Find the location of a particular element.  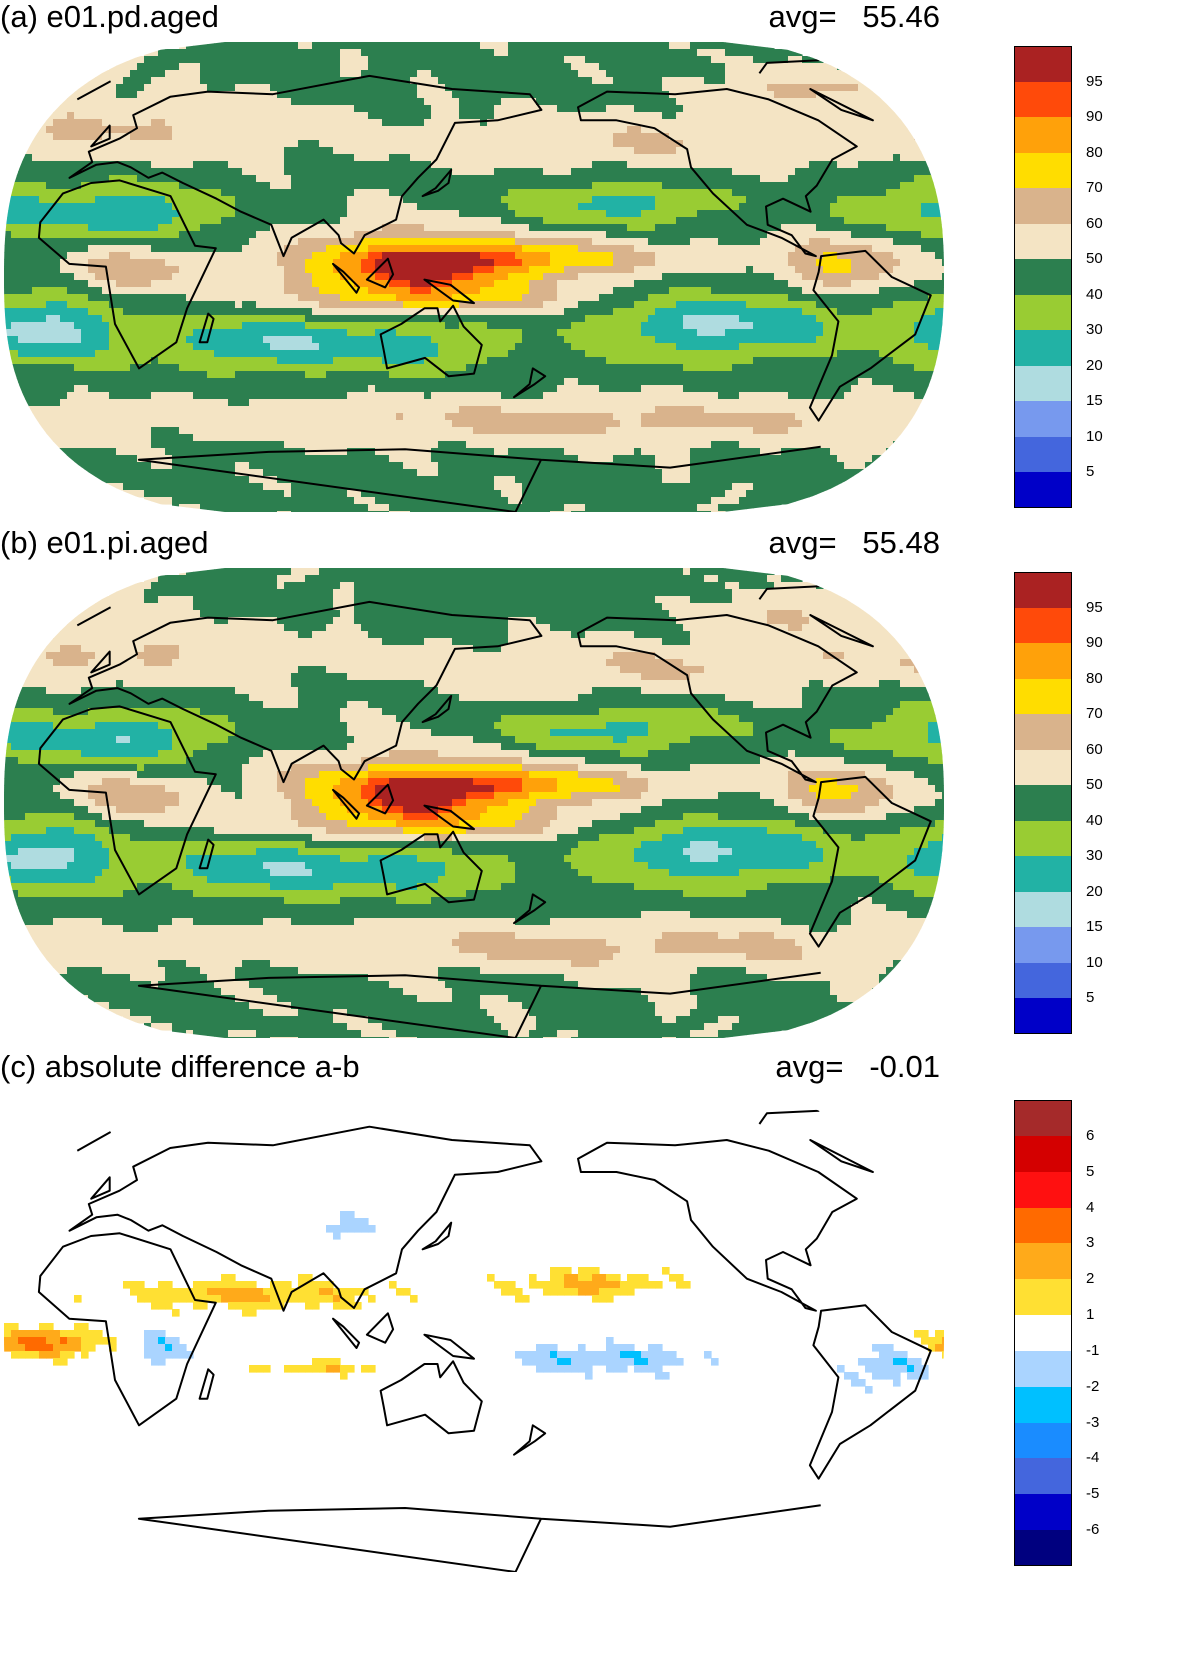

panel-a-avg-value: 55.46 is located at coordinates (901, 17).